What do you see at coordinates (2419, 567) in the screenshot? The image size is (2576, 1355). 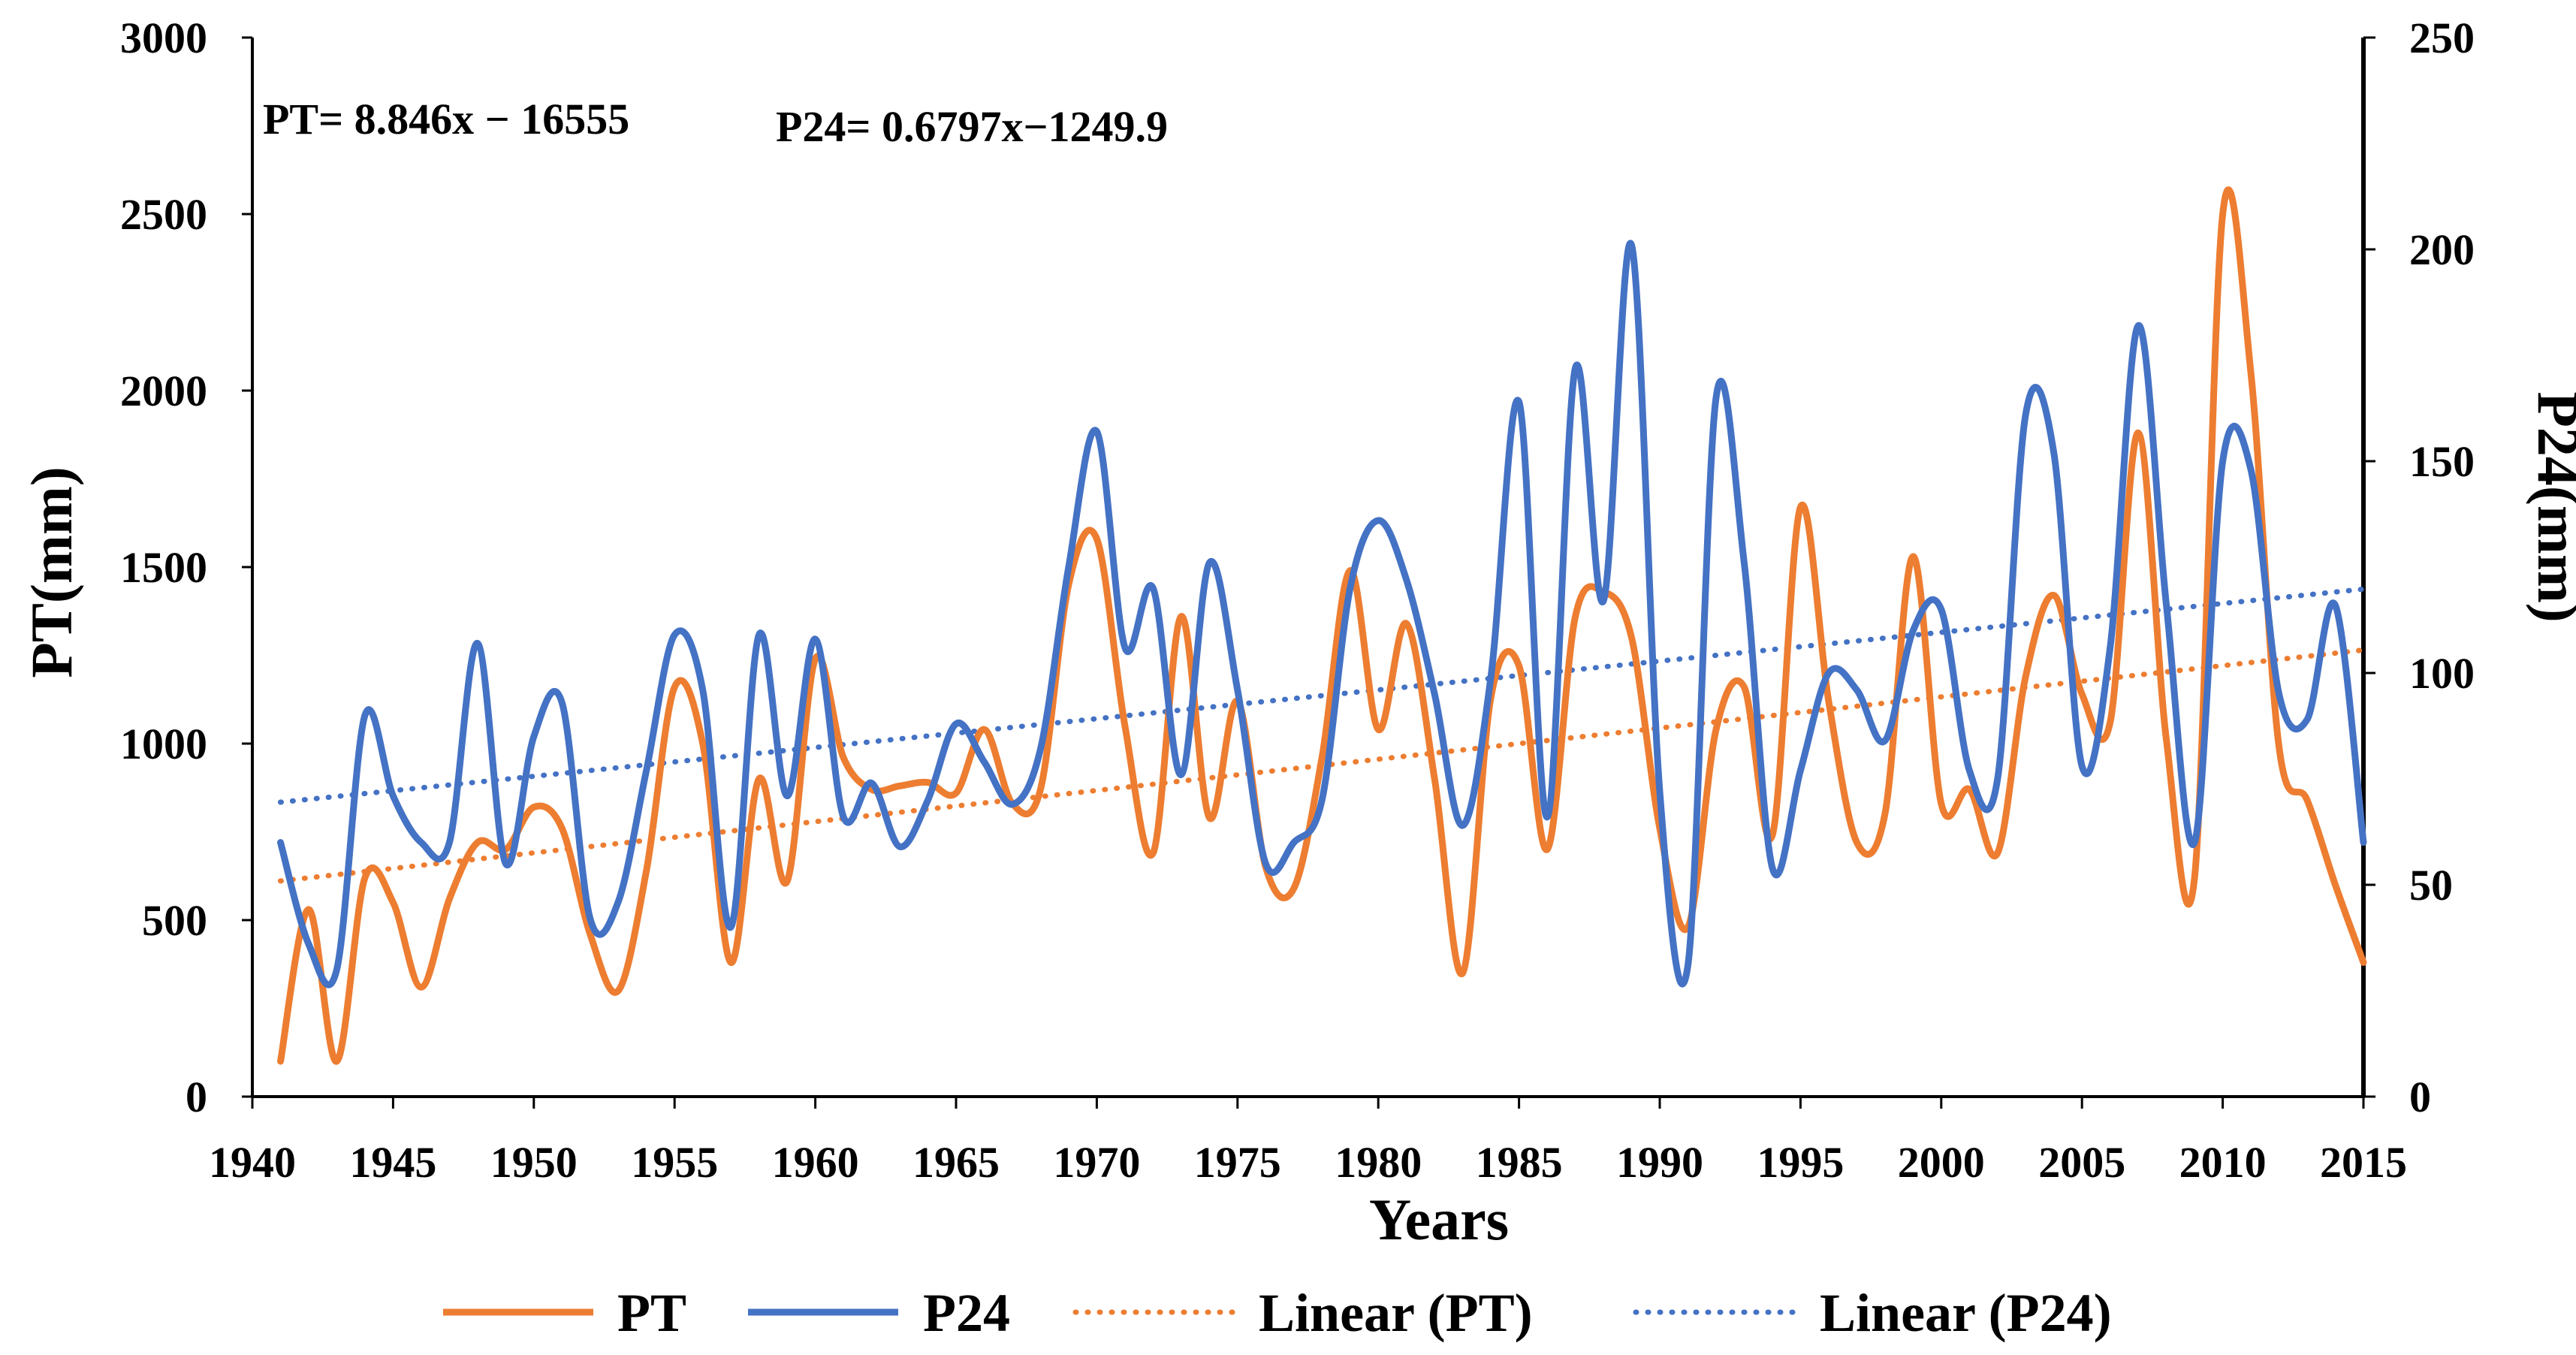 I see `y2-axis-ticks: 0 50 100 150 200 250` at bounding box center [2419, 567].